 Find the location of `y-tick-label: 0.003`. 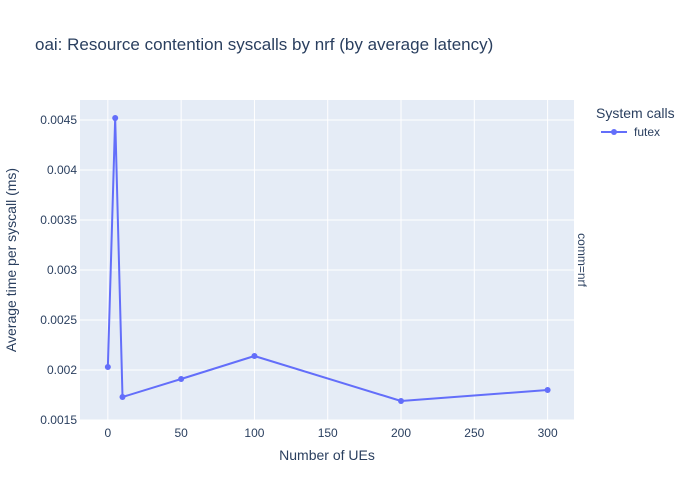

y-tick-label: 0.003 is located at coordinates (62, 270).